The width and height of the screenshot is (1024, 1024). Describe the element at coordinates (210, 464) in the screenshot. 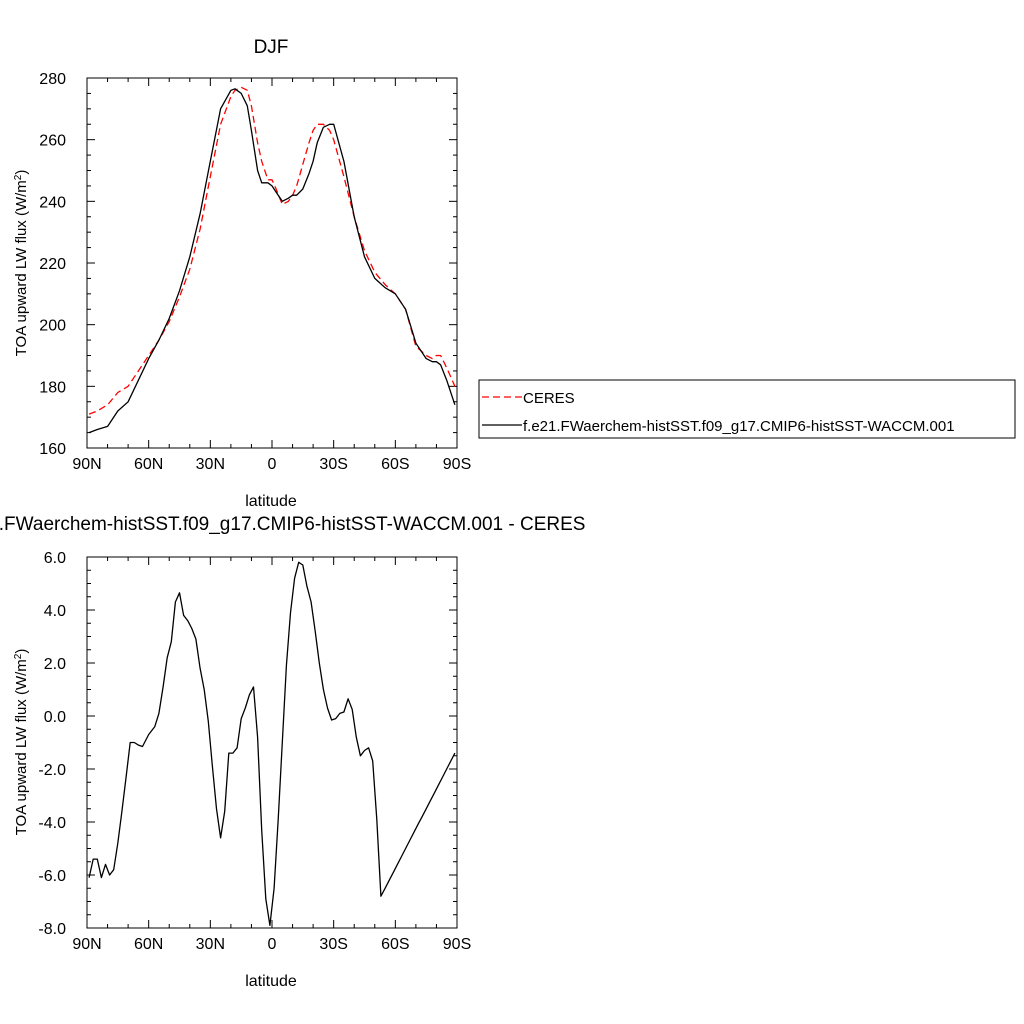

I see `top-x-tick-label: 30N` at that location.